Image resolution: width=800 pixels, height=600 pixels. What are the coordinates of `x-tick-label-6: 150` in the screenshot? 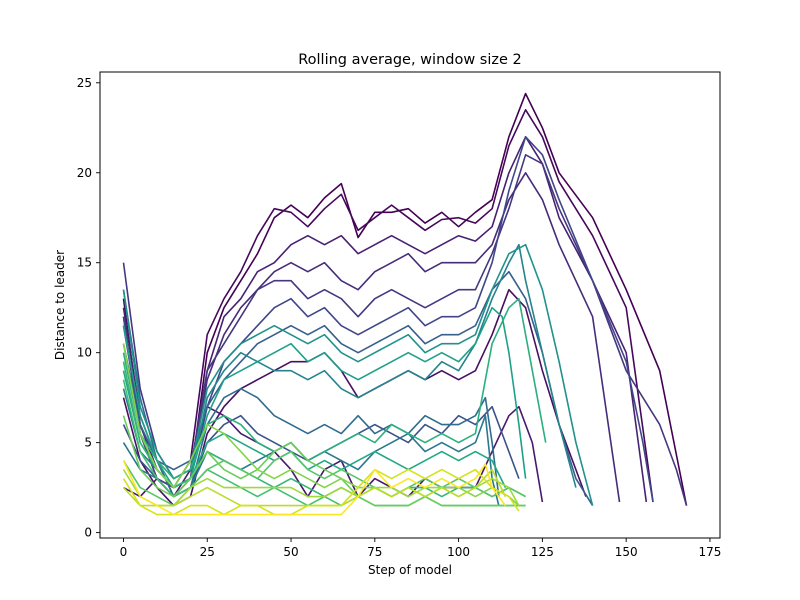 It's located at (626, 552).